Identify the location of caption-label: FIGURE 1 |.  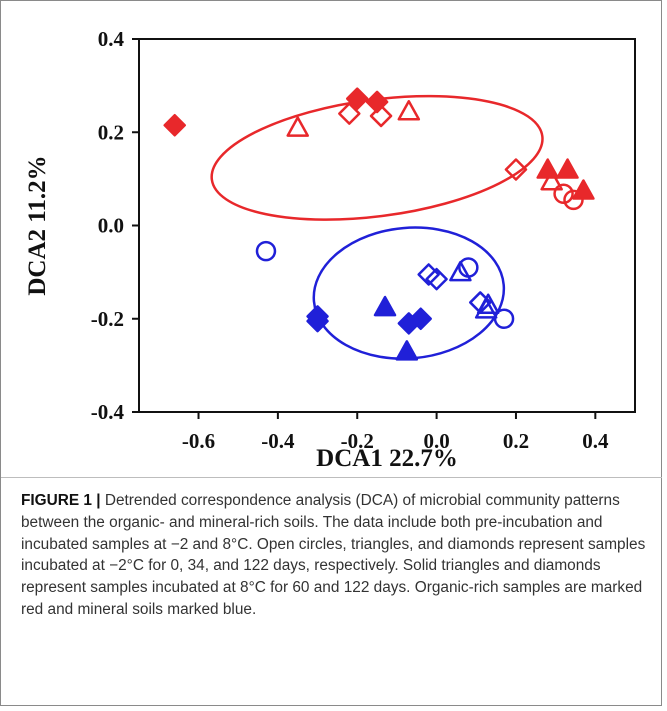
(61, 500).